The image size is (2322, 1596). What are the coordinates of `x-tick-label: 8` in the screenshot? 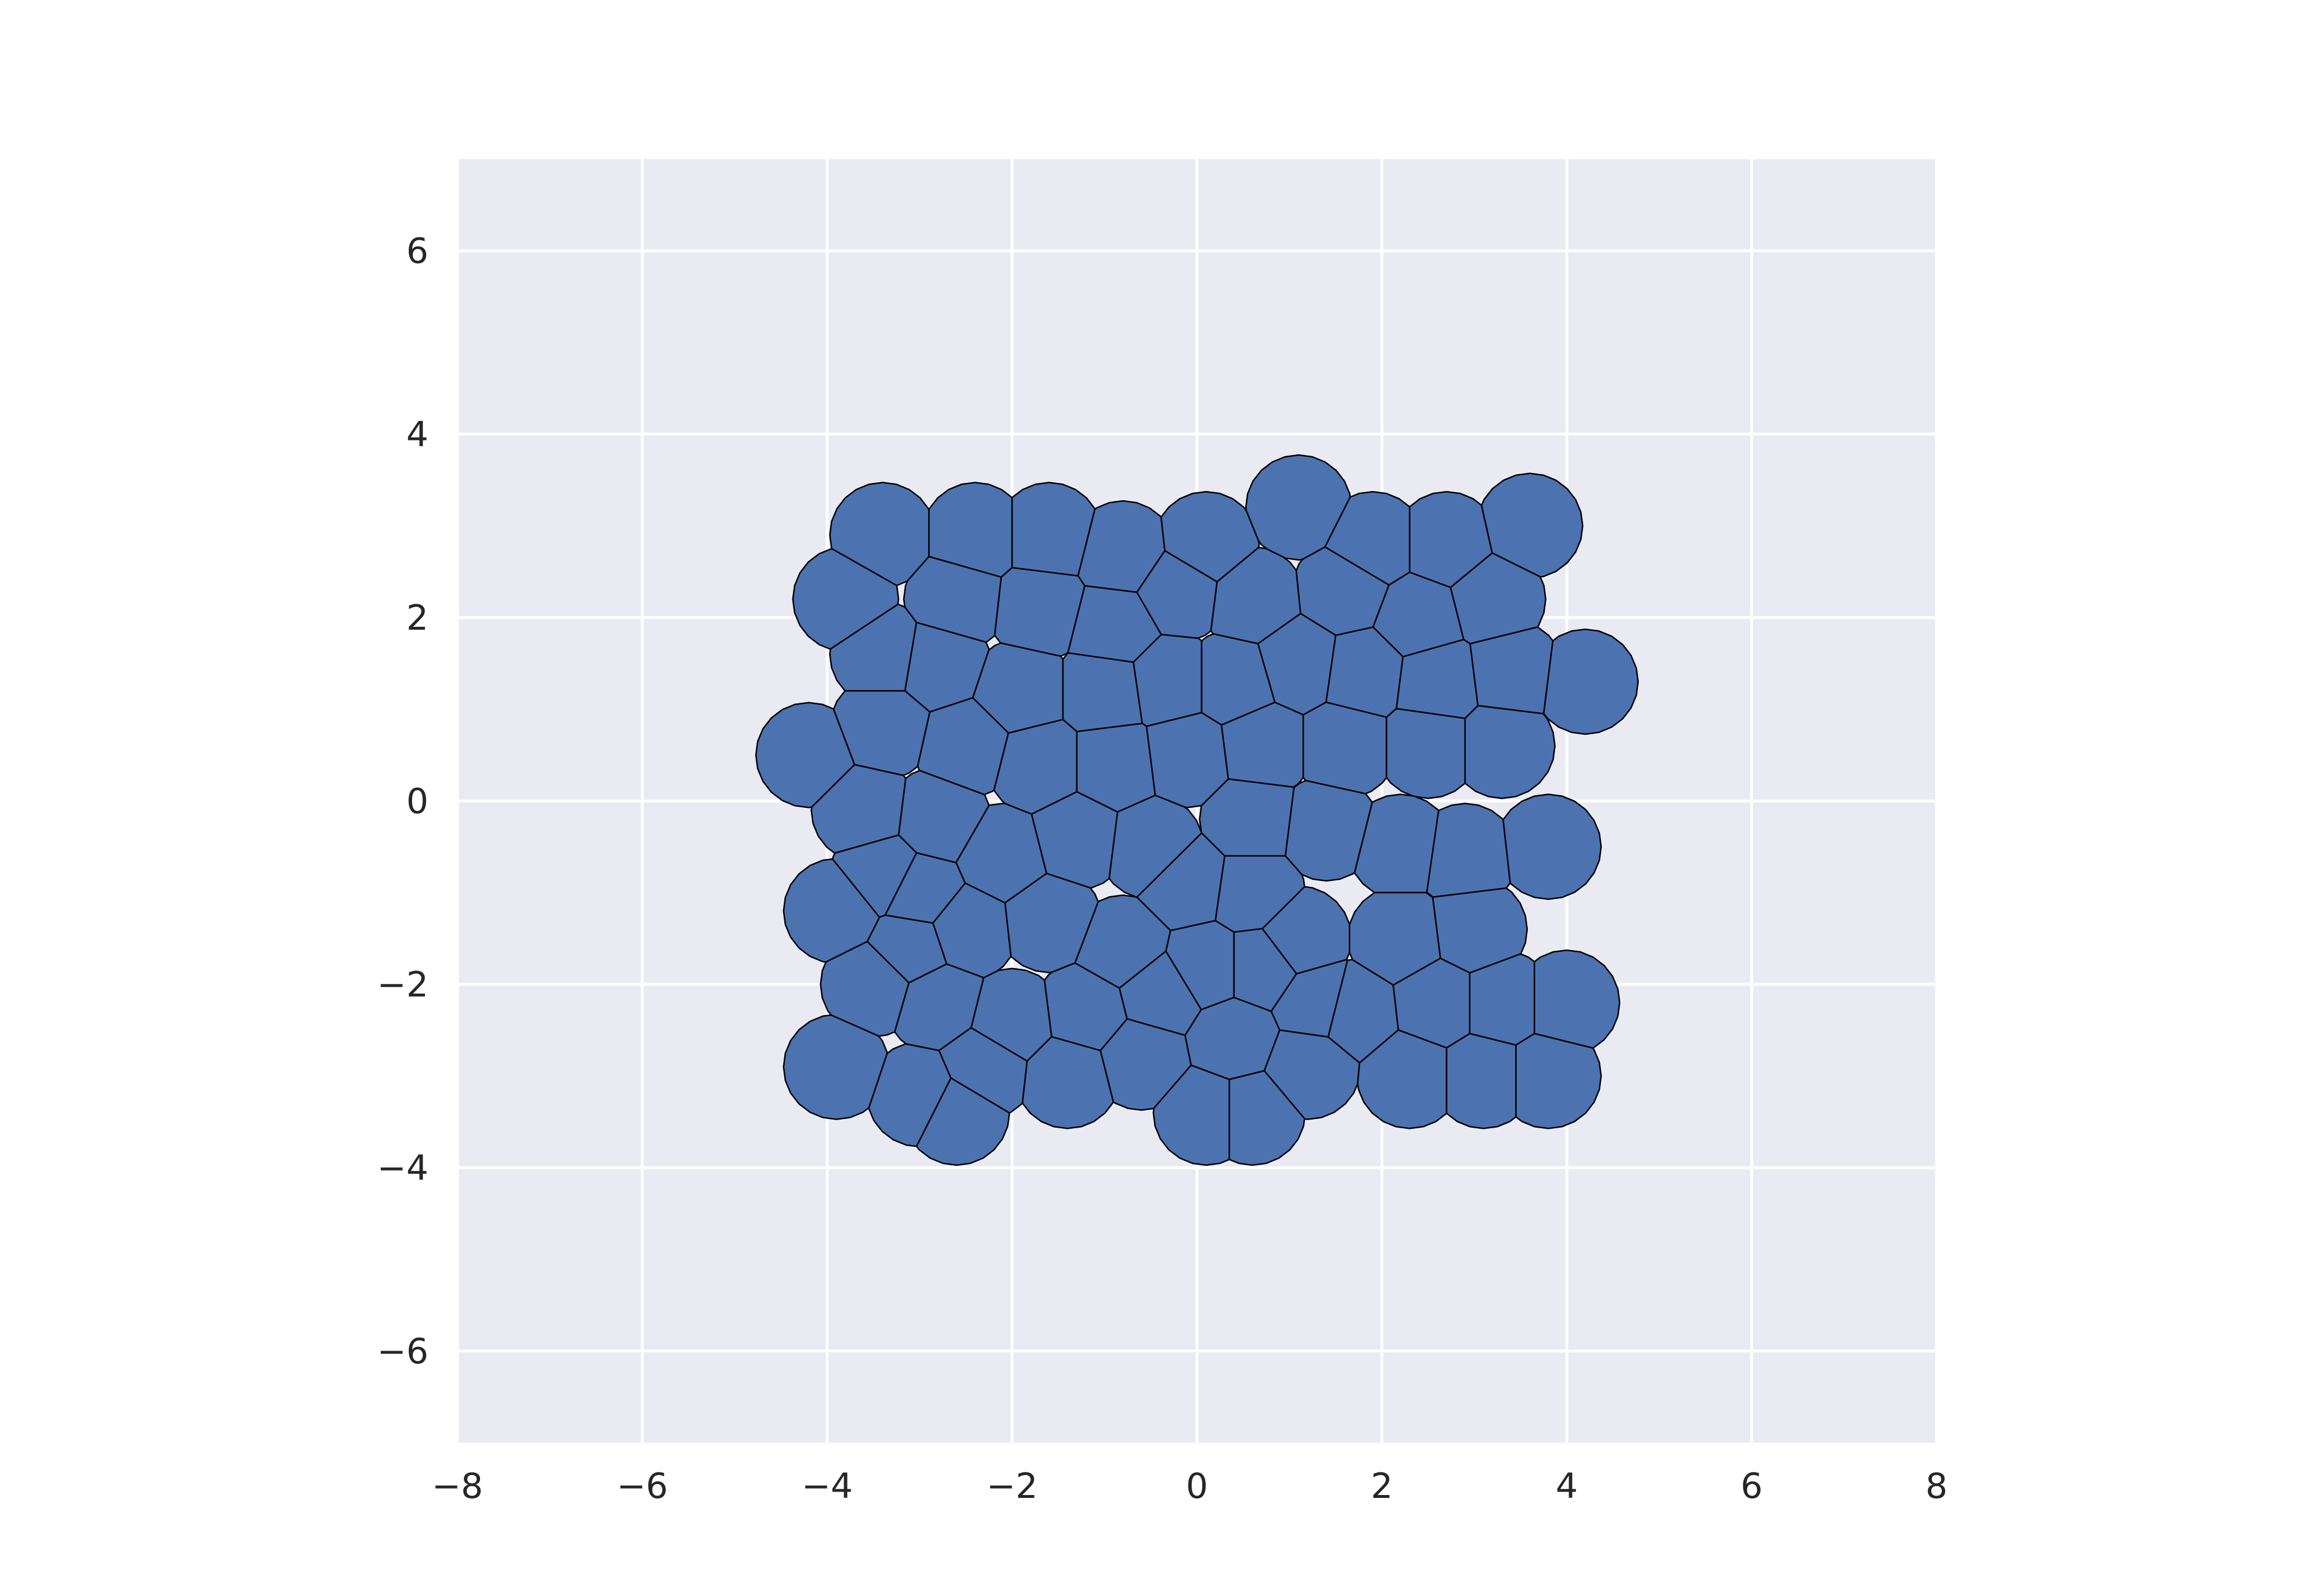 It's located at (1937, 1486).